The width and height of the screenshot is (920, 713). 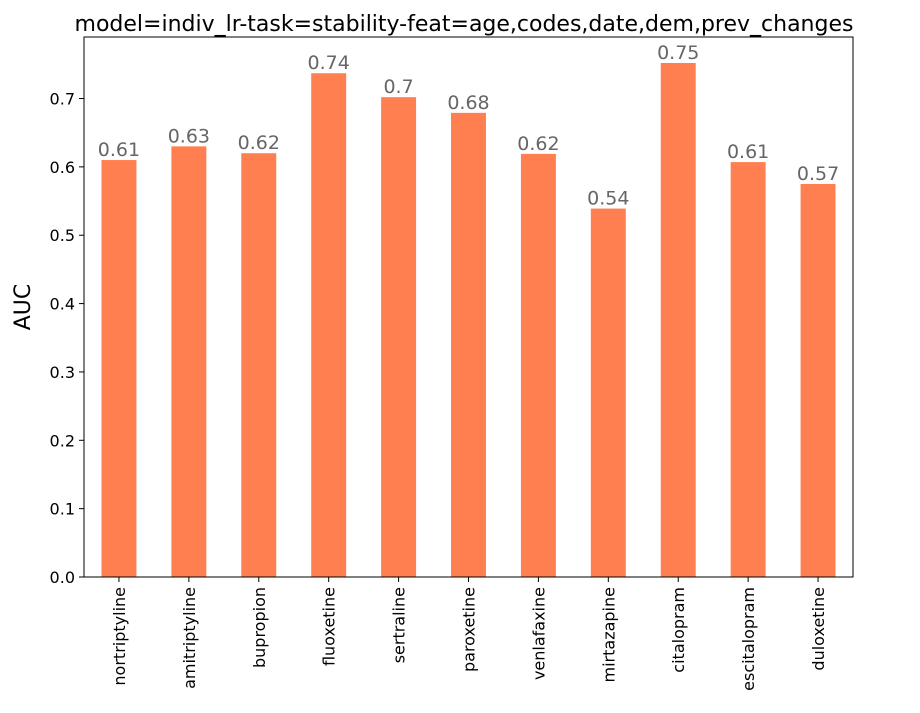 I want to click on data-label-sertraline: 0.7, so click(x=398, y=87).